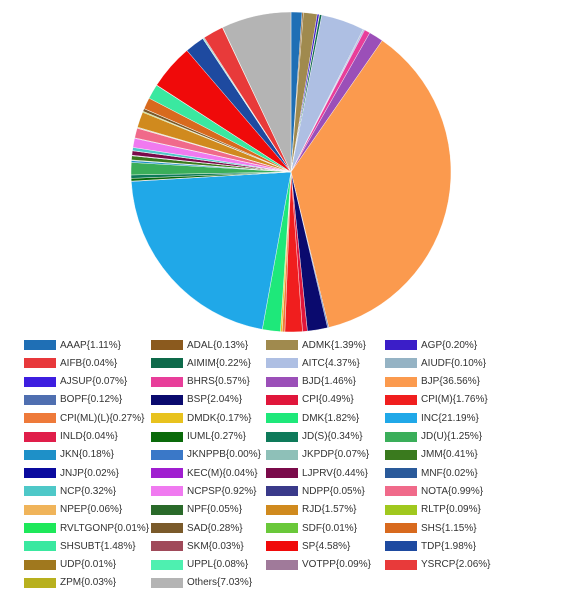  What do you see at coordinates (215, 510) in the screenshot?
I see `legend-label: NPF{0.05%}` at bounding box center [215, 510].